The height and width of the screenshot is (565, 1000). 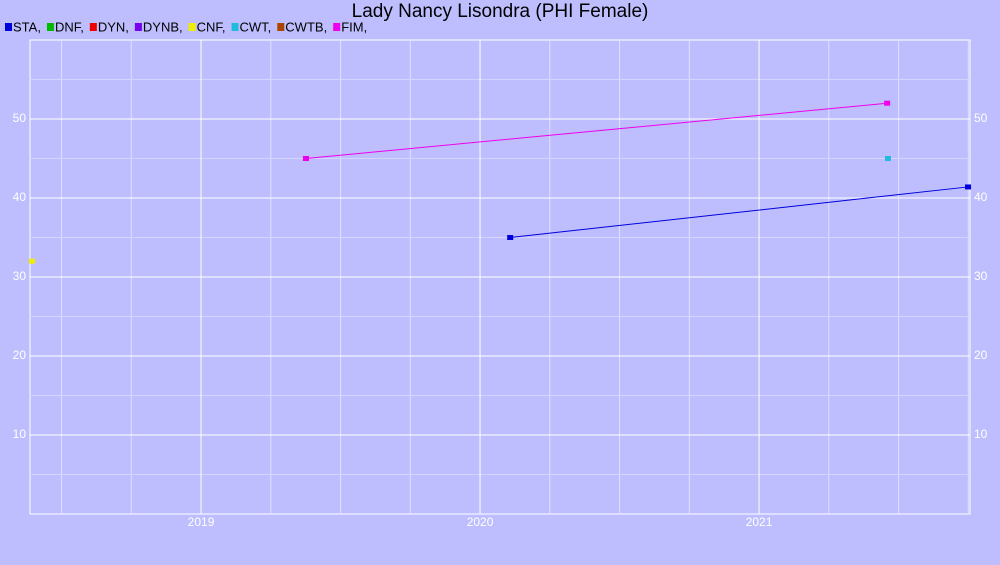 I want to click on y2-tick-label: 20, so click(x=981, y=355).